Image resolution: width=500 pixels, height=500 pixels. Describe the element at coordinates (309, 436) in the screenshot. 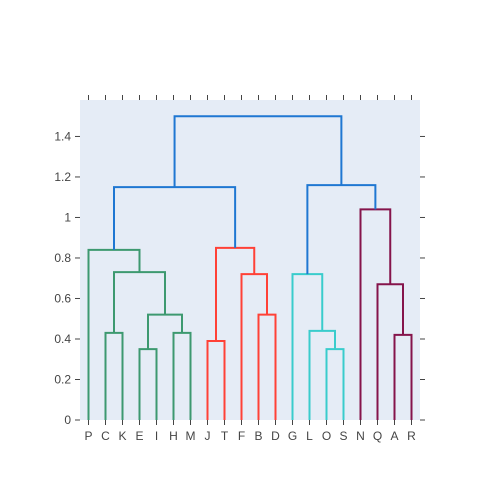

I see `leaf-label: L` at that location.